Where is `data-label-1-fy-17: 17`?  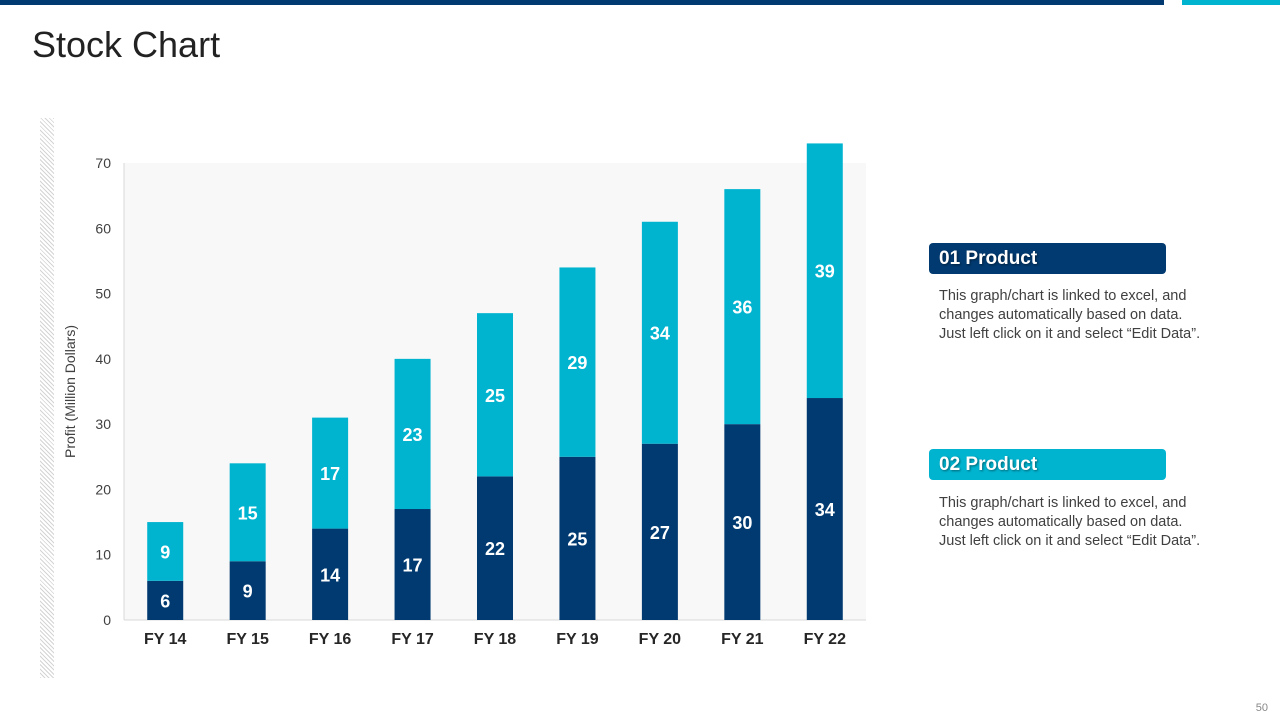 data-label-1-fy-17: 17 is located at coordinates (413, 566).